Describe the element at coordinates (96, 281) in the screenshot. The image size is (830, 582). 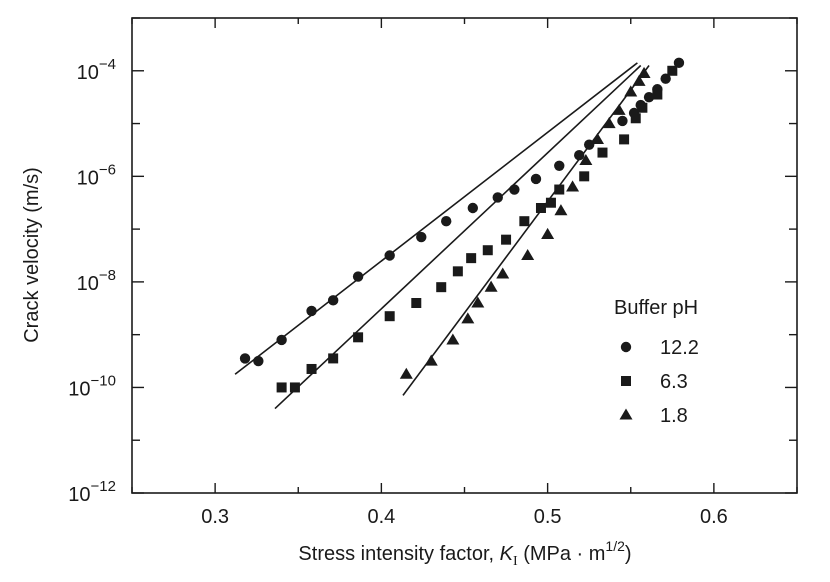
I see `y-tick-label: 10⁻⁸` at that location.